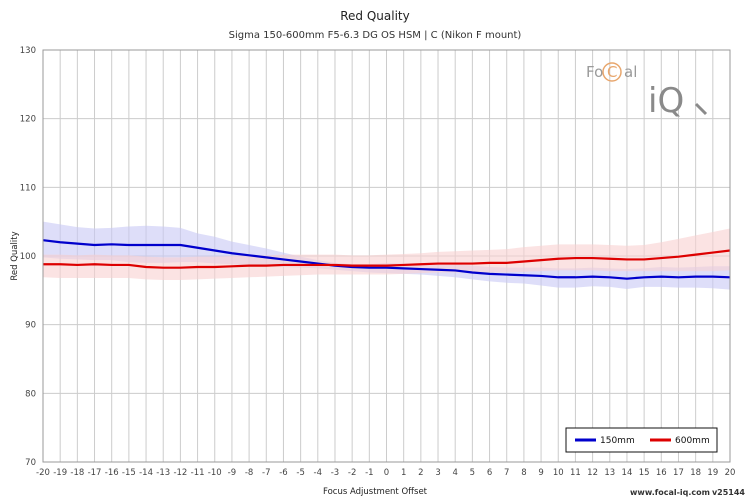 The width and height of the screenshot is (750, 500). What do you see at coordinates (627, 473) in the screenshot?
I see `x-tick-label: 14` at bounding box center [627, 473].